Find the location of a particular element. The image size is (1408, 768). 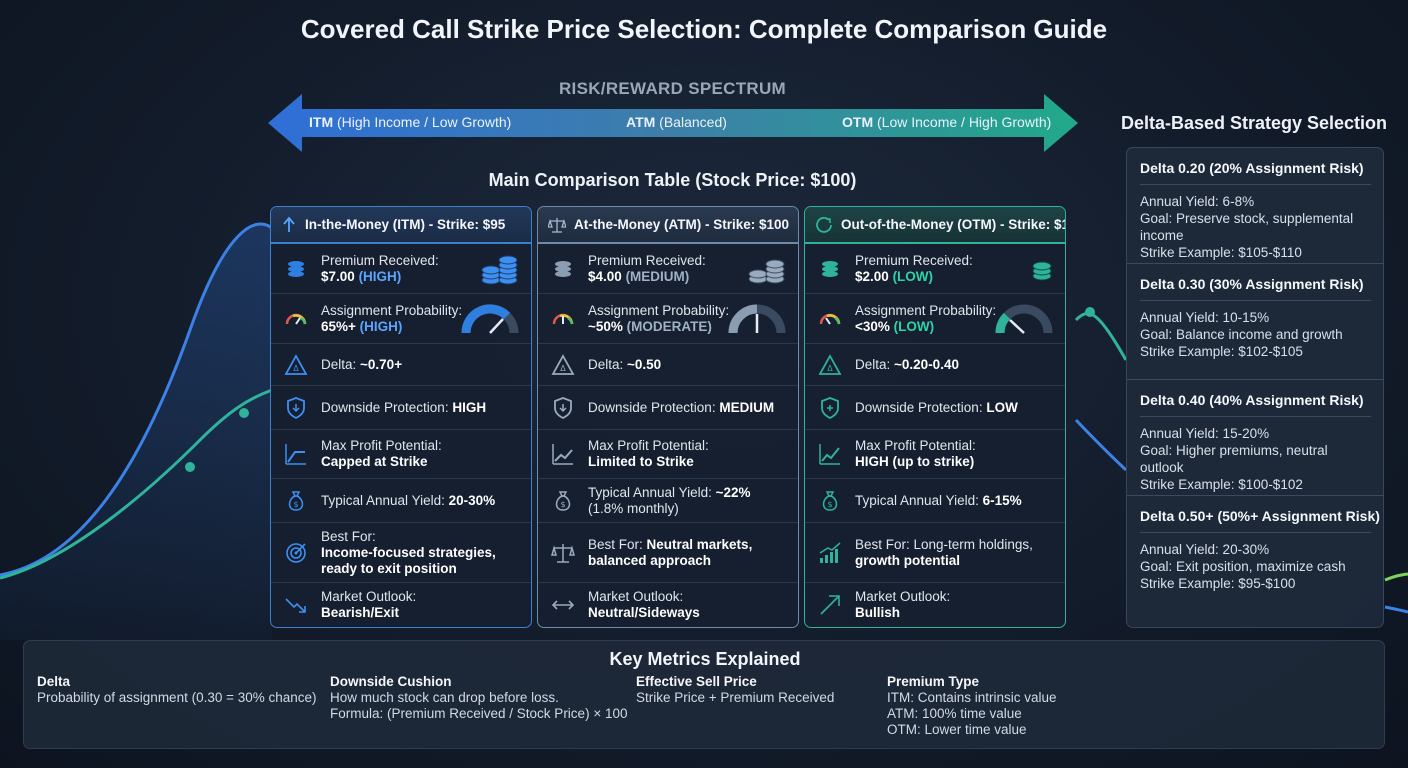

delta-strategy-heading: Delta 0.30 (30% Assignment Risk) is located at coordinates (1255, 288).